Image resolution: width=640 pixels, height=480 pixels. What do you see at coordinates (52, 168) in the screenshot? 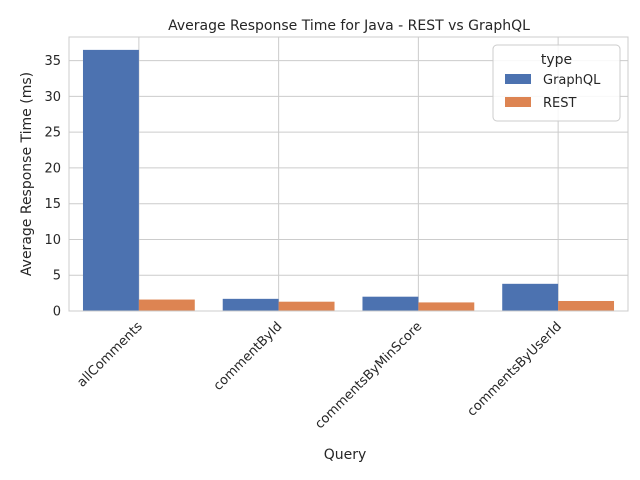
I see `y-tick-label: 20` at bounding box center [52, 168].